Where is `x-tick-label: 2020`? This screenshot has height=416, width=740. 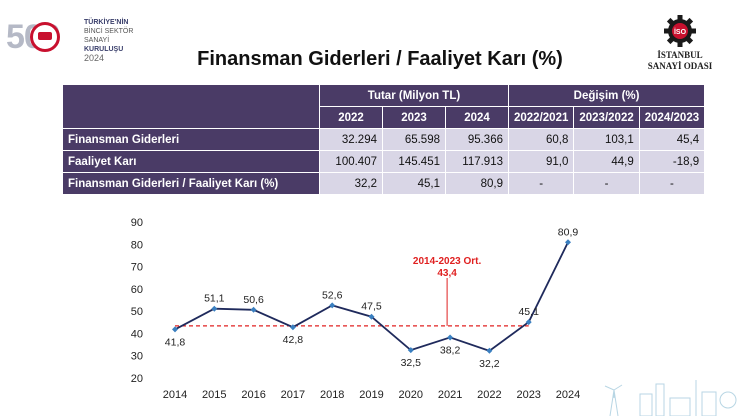 x-tick-label: 2020 is located at coordinates (411, 395).